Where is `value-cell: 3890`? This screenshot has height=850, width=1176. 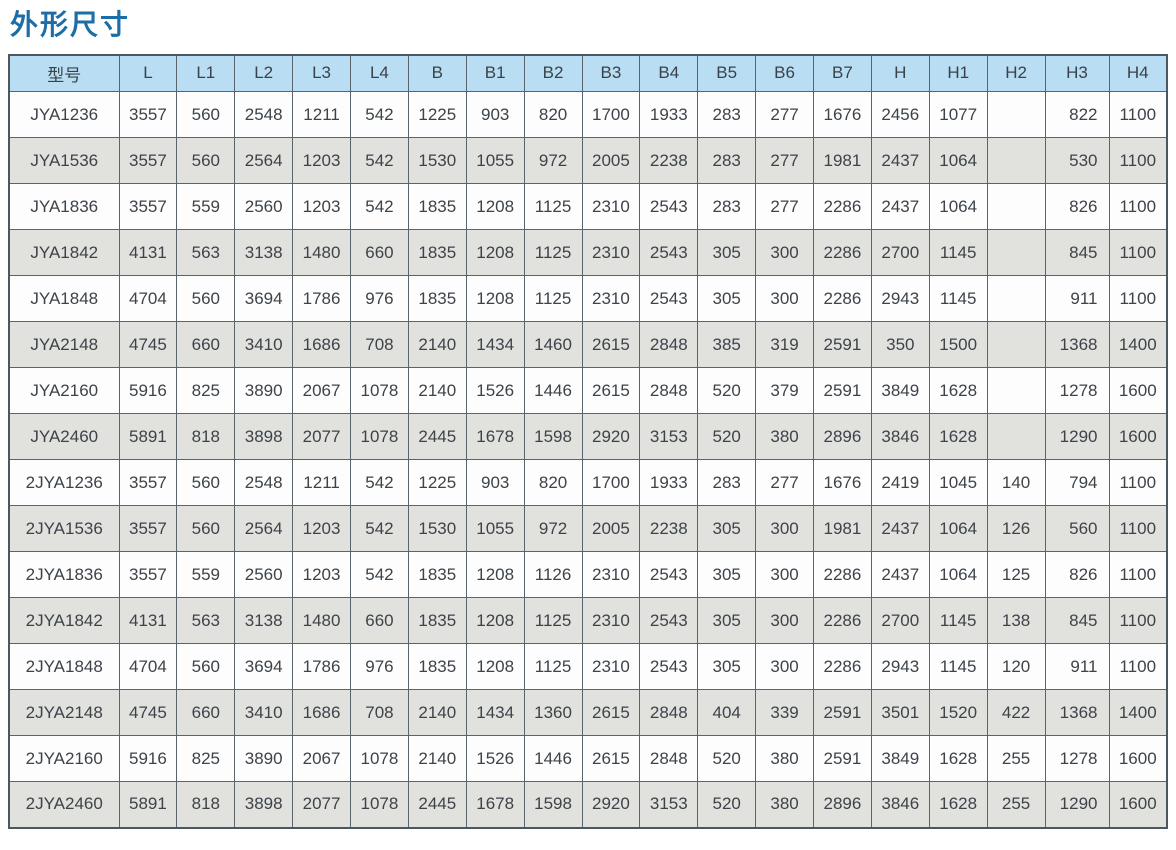
value-cell: 3890 is located at coordinates (264, 759).